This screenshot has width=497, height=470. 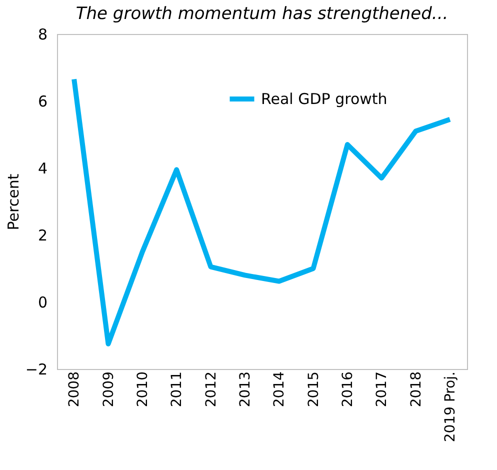 I want to click on x-tick-label: 2012, so click(x=211, y=390).